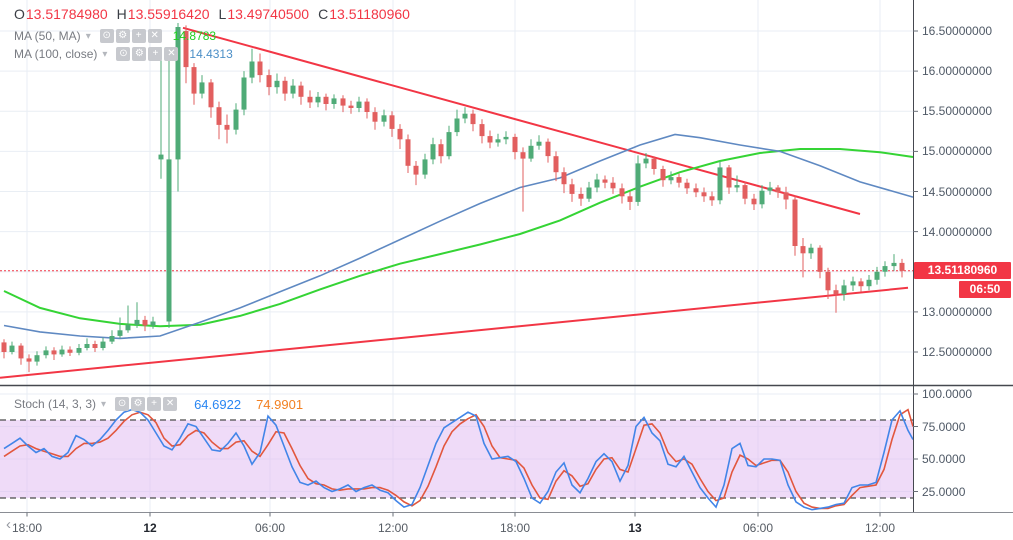 The image size is (1013, 540). What do you see at coordinates (957, 191) in the screenshot?
I see `price-axis-label: 14.50000000` at bounding box center [957, 191].